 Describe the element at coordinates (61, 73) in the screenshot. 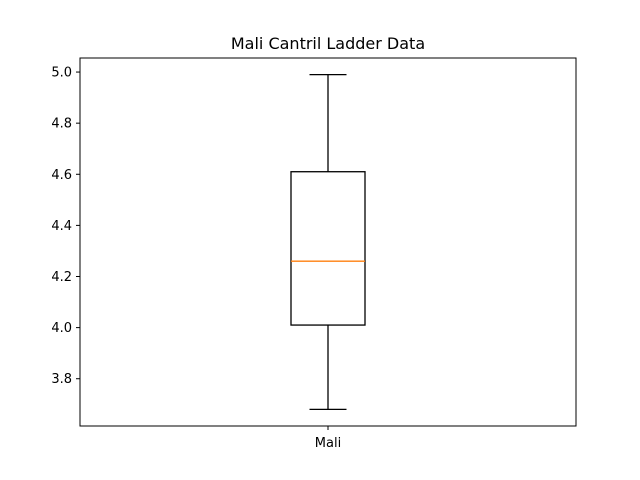

I see `y-tick-label: 5.0` at that location.